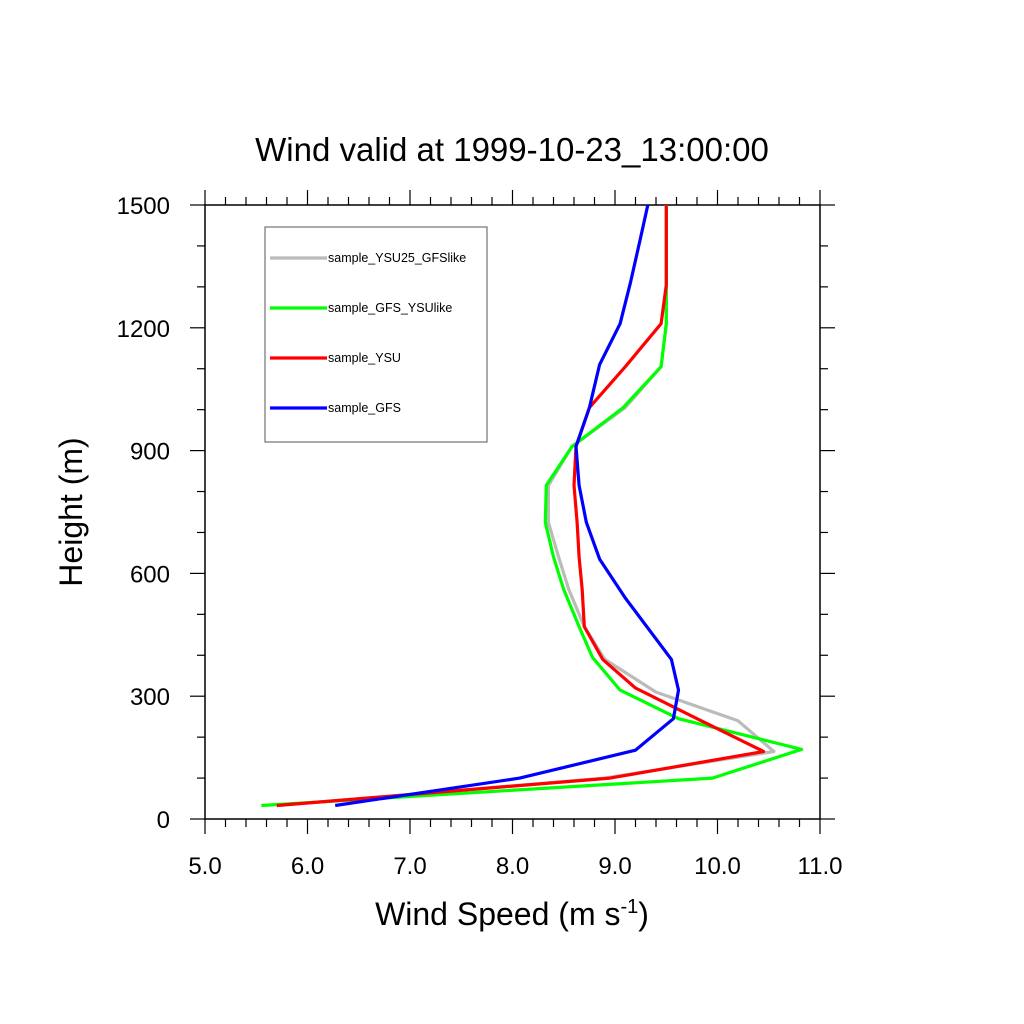 This screenshot has width=1024, height=1024. What do you see at coordinates (307, 866) in the screenshot?
I see `x-tick-label: 6.0` at bounding box center [307, 866].